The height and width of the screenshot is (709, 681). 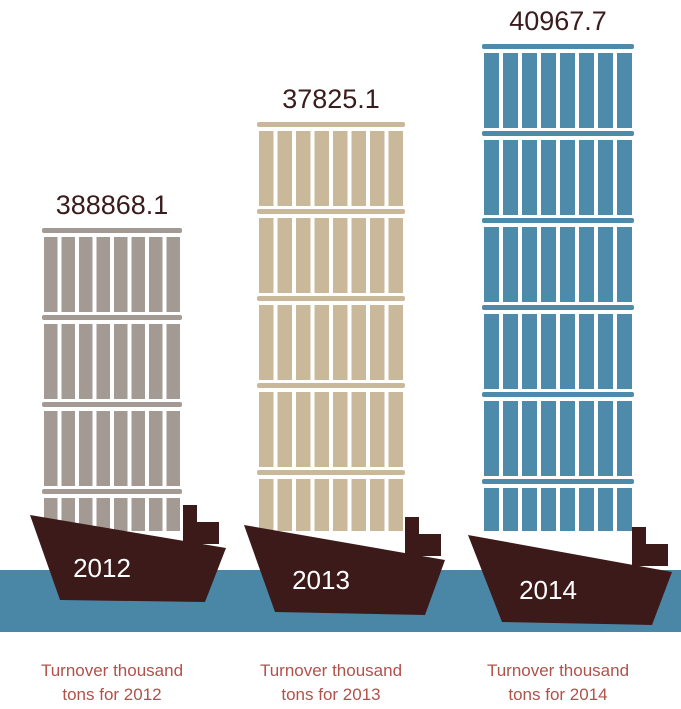 I want to click on caption: tons for 2014, so click(x=557, y=694).